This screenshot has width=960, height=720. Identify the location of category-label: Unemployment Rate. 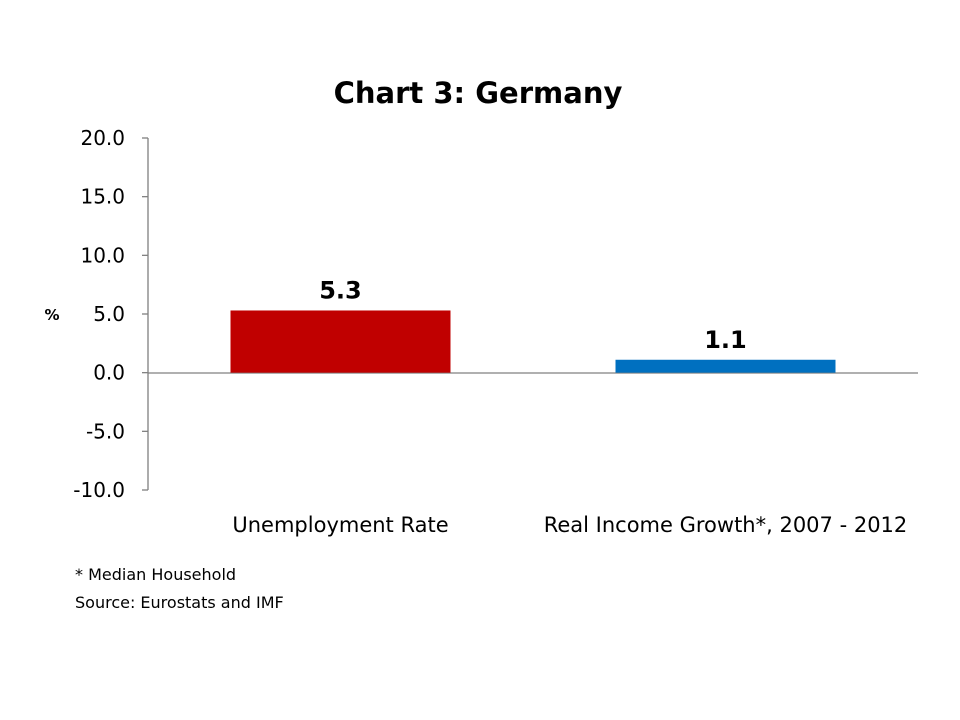
(340, 525).